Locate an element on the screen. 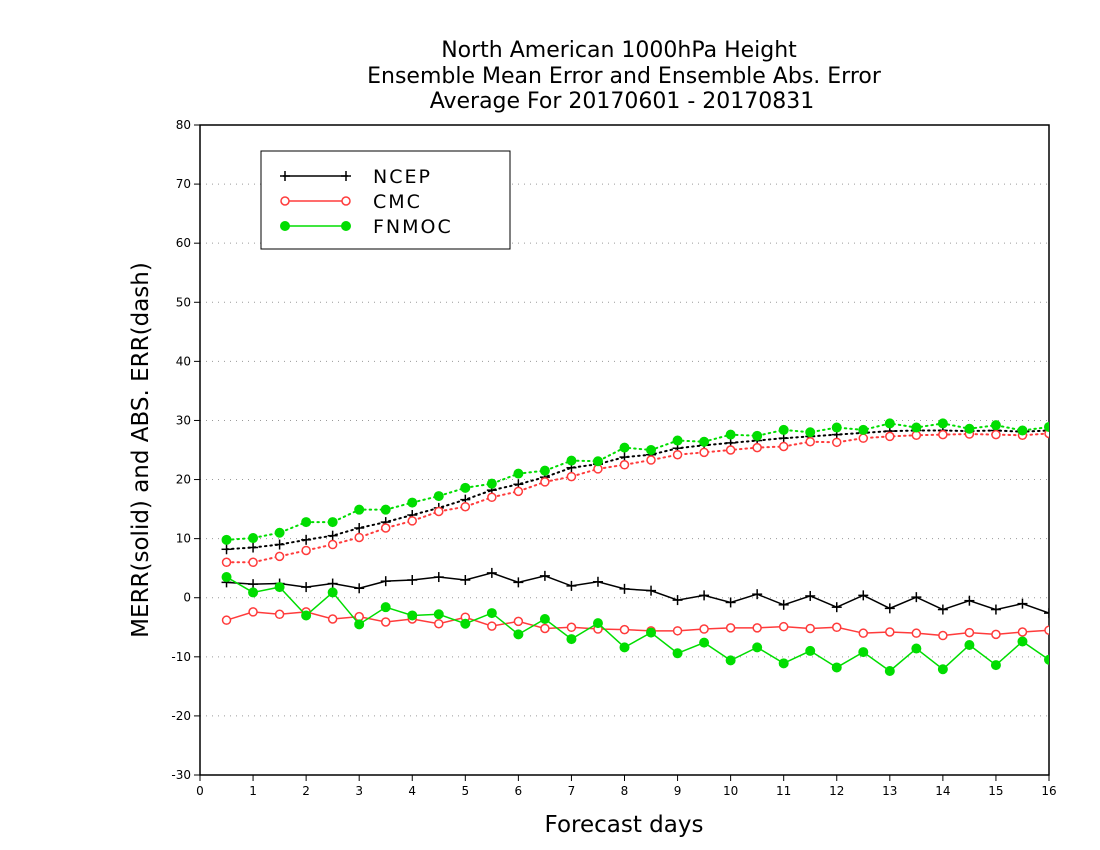  x-tick-label: 3 is located at coordinates (359, 791).